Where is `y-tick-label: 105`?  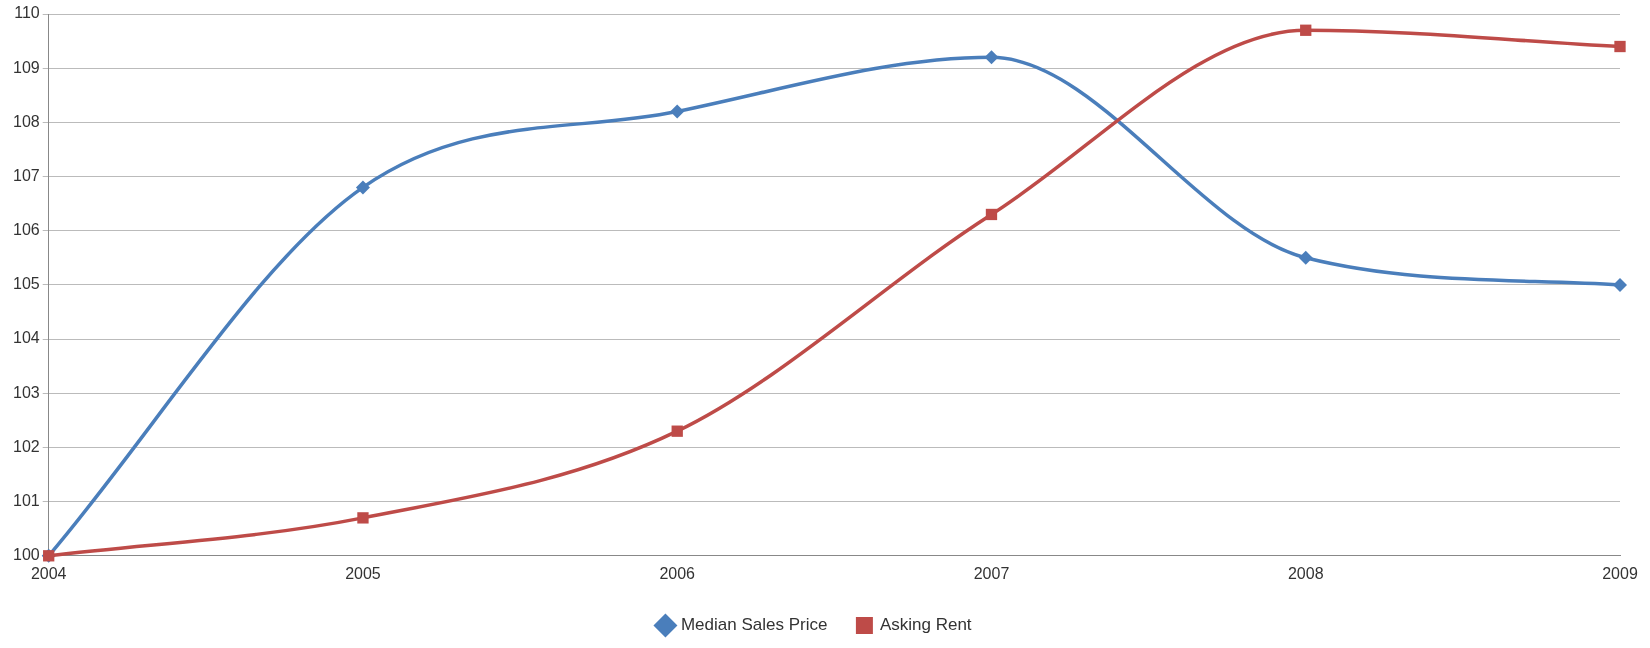
y-tick-label: 105 is located at coordinates (26, 284).